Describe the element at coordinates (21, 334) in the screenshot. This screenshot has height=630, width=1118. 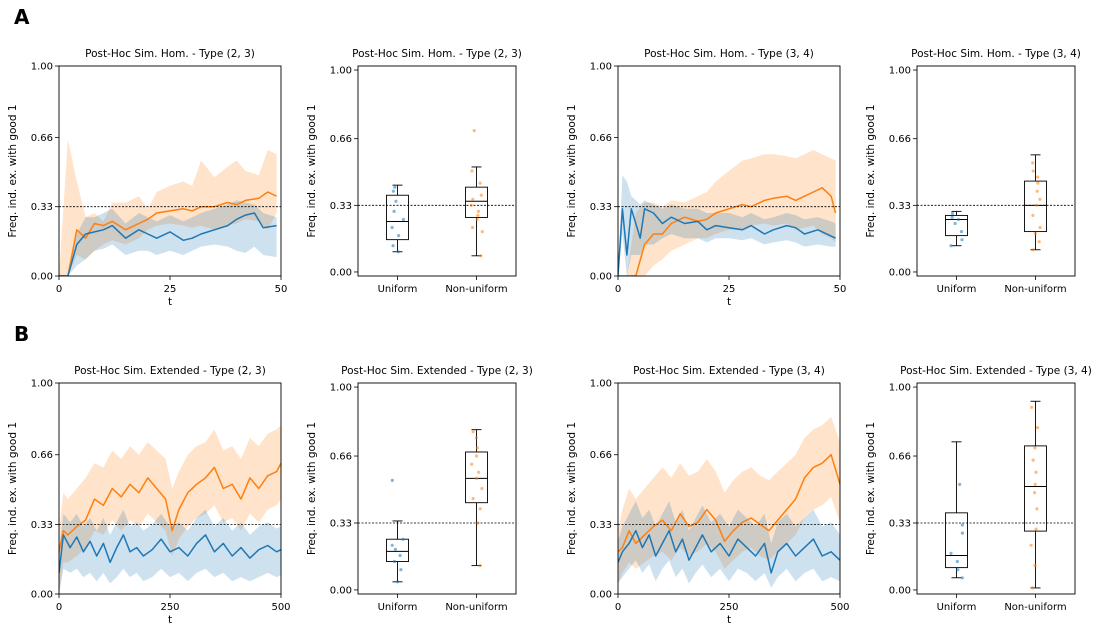
I see `panel-letter-b: B` at that location.